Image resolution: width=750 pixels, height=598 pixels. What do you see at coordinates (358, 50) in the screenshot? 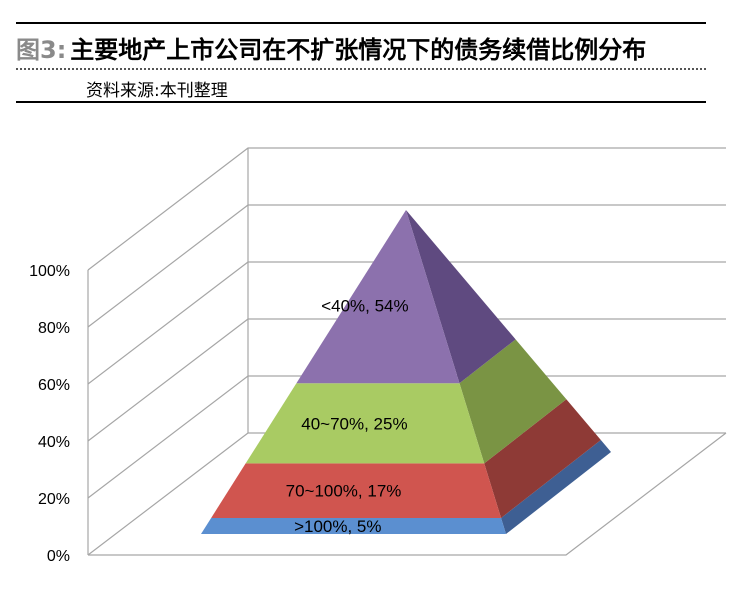
I see `figure-title: 主要地产上市公司在不扩张情况下的债务续借比例分布` at bounding box center [358, 50].